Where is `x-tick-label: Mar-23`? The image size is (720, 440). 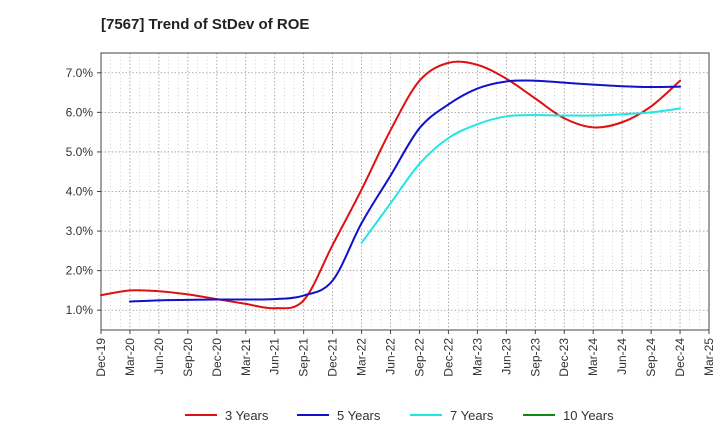 x-tick-label: Mar-23 is located at coordinates (477, 357).